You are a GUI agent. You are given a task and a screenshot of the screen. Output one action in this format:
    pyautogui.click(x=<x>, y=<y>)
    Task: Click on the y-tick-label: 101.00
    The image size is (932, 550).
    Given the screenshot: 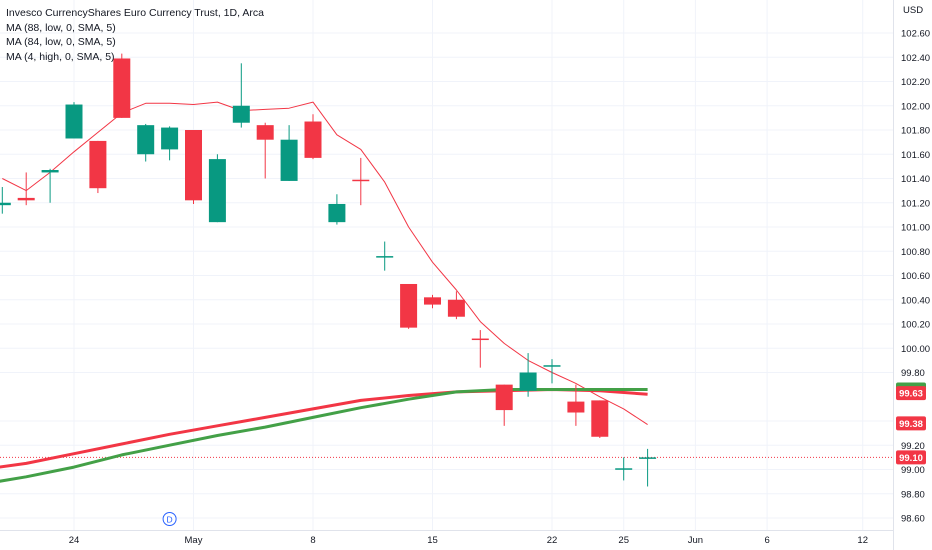 What is the action you would take?
    pyautogui.click(x=915, y=228)
    